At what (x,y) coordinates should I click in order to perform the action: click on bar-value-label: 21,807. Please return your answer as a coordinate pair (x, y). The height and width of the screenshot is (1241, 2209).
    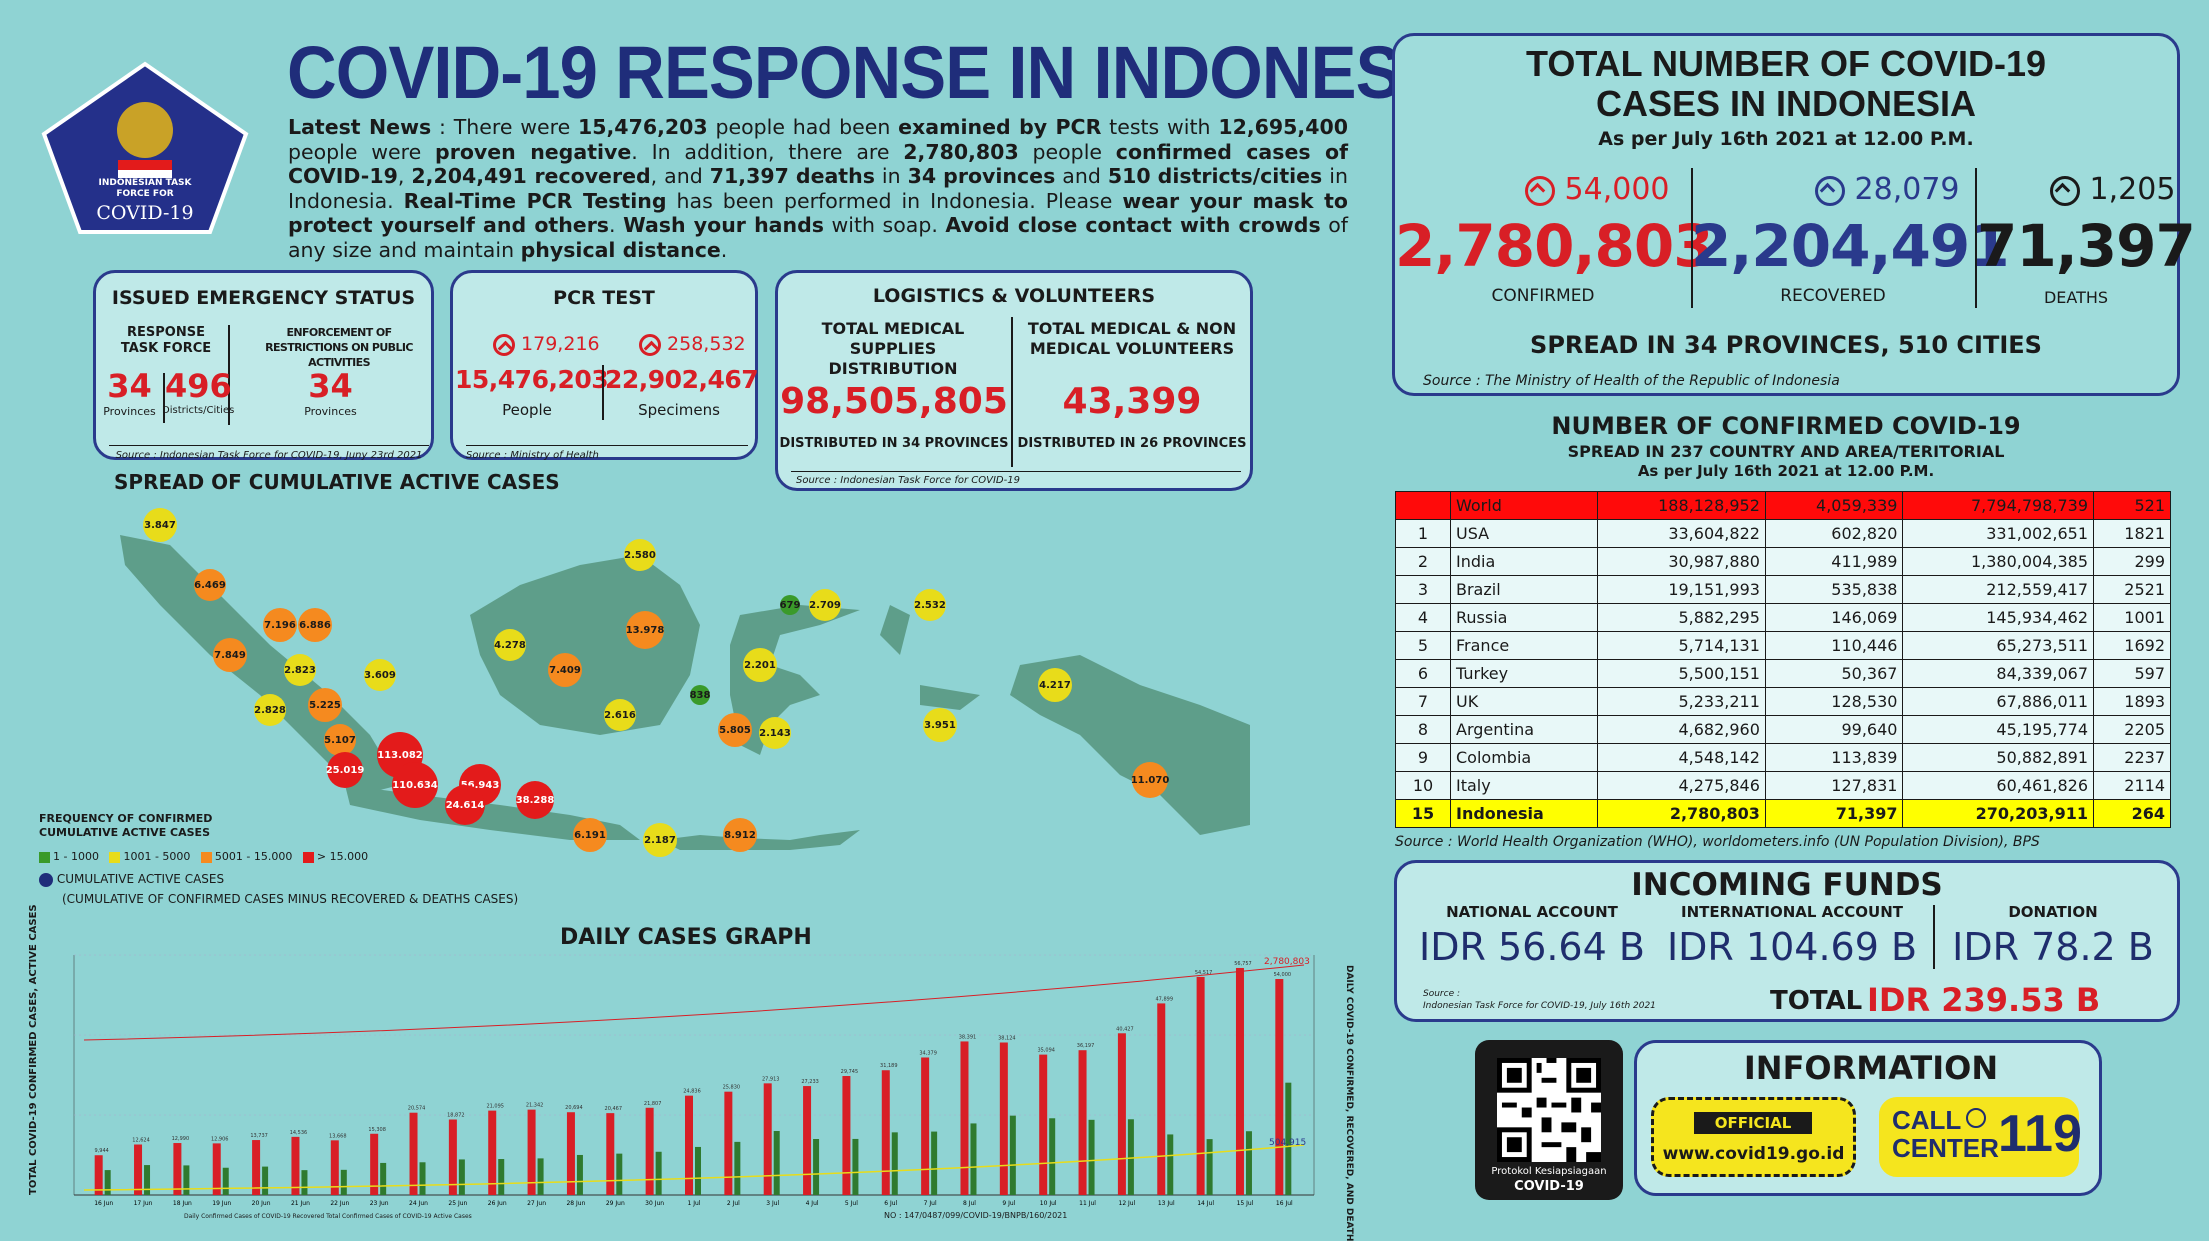
    Looking at the image, I should click on (653, 1104).